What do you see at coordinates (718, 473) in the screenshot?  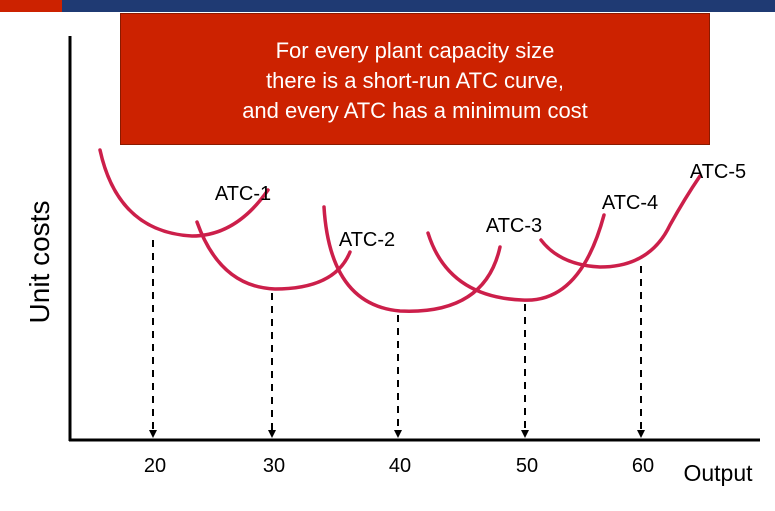 I see `x-axis-label: Output` at bounding box center [718, 473].